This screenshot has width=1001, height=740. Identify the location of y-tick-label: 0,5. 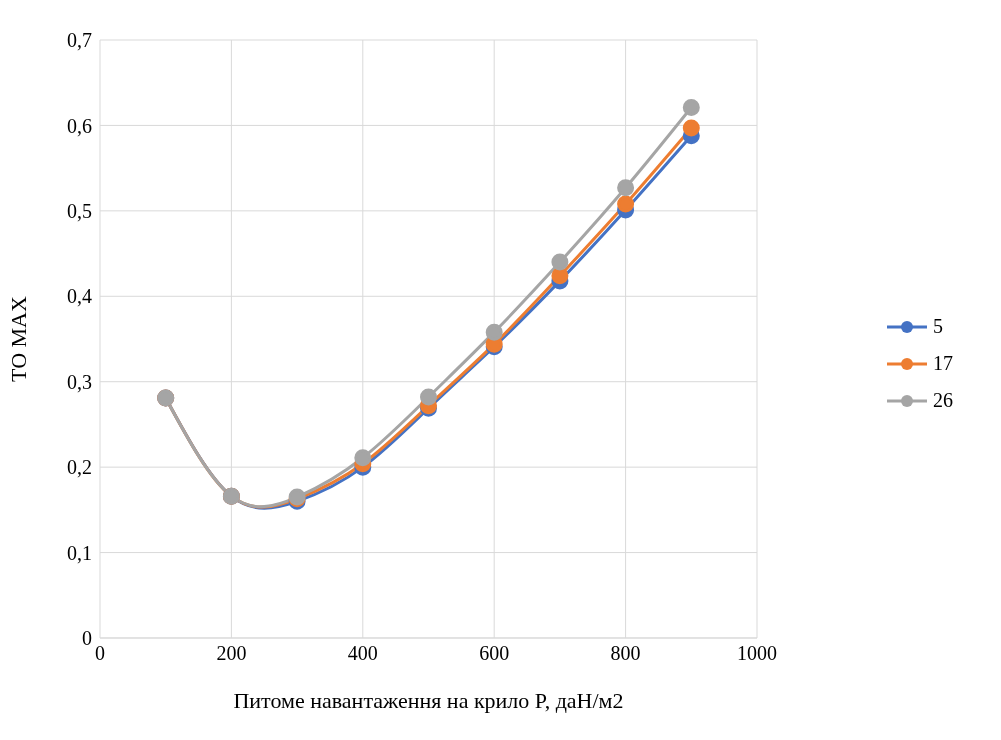
(79, 210).